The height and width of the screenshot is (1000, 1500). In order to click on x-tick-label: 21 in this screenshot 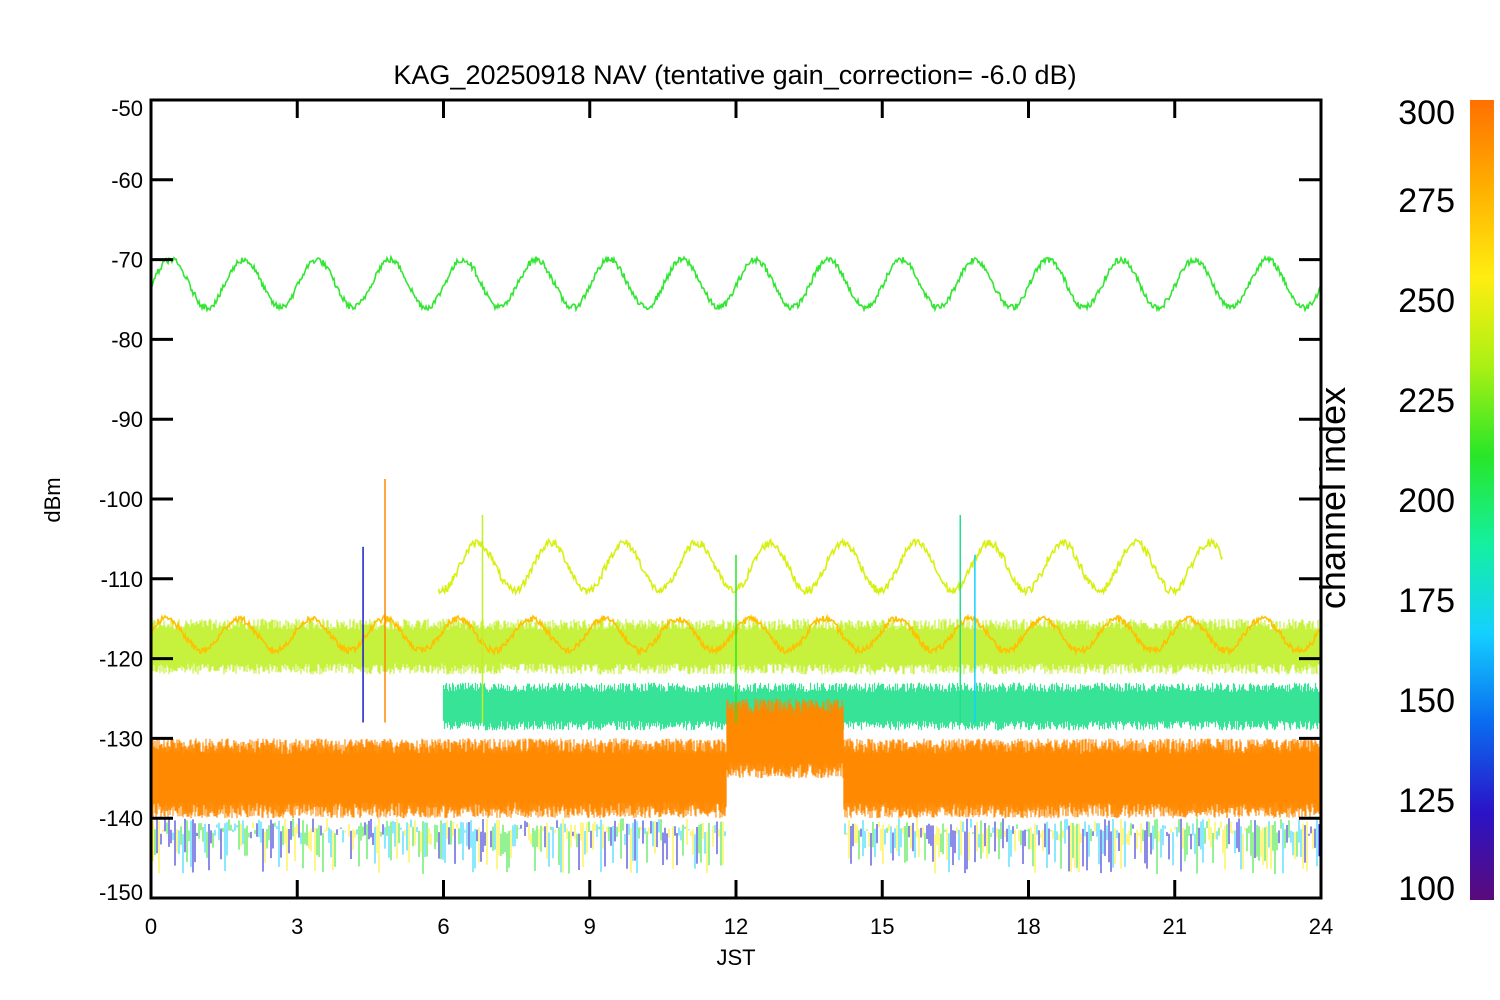, I will do `click(1175, 926)`.